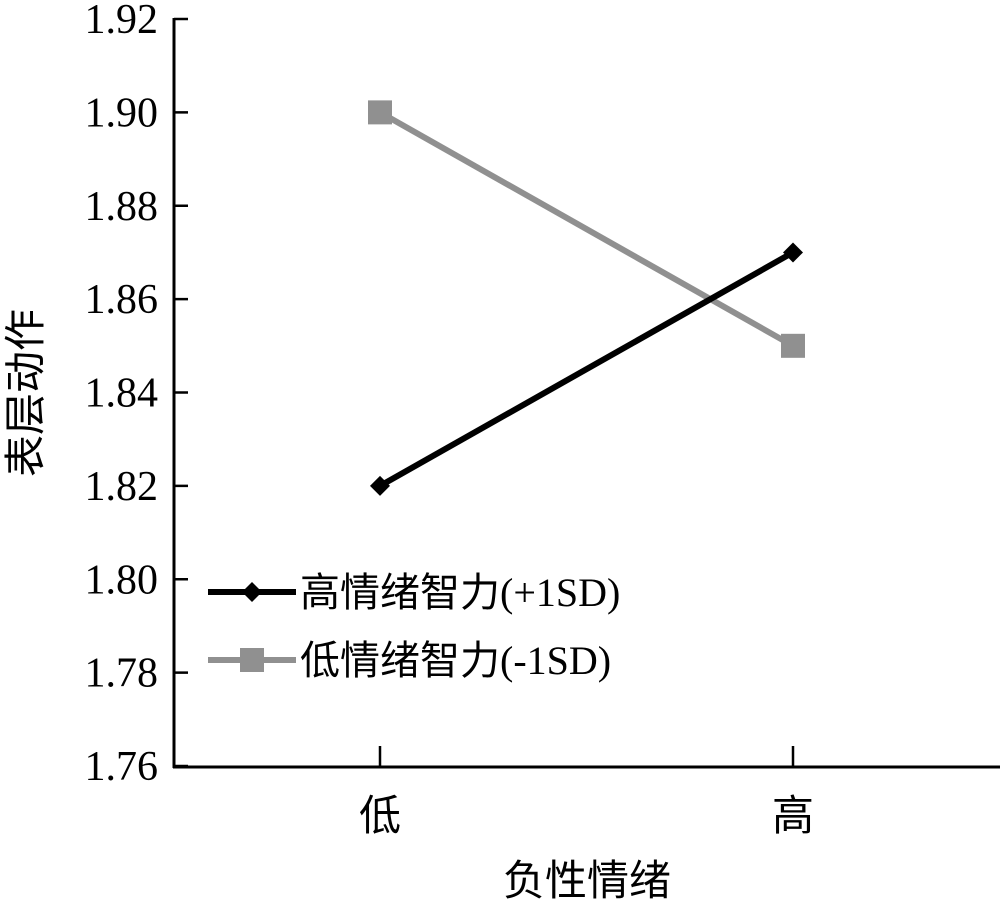 The image size is (1000, 908). Describe the element at coordinates (122, 580) in the screenshot. I see `y-tick-label: 1.80` at that location.